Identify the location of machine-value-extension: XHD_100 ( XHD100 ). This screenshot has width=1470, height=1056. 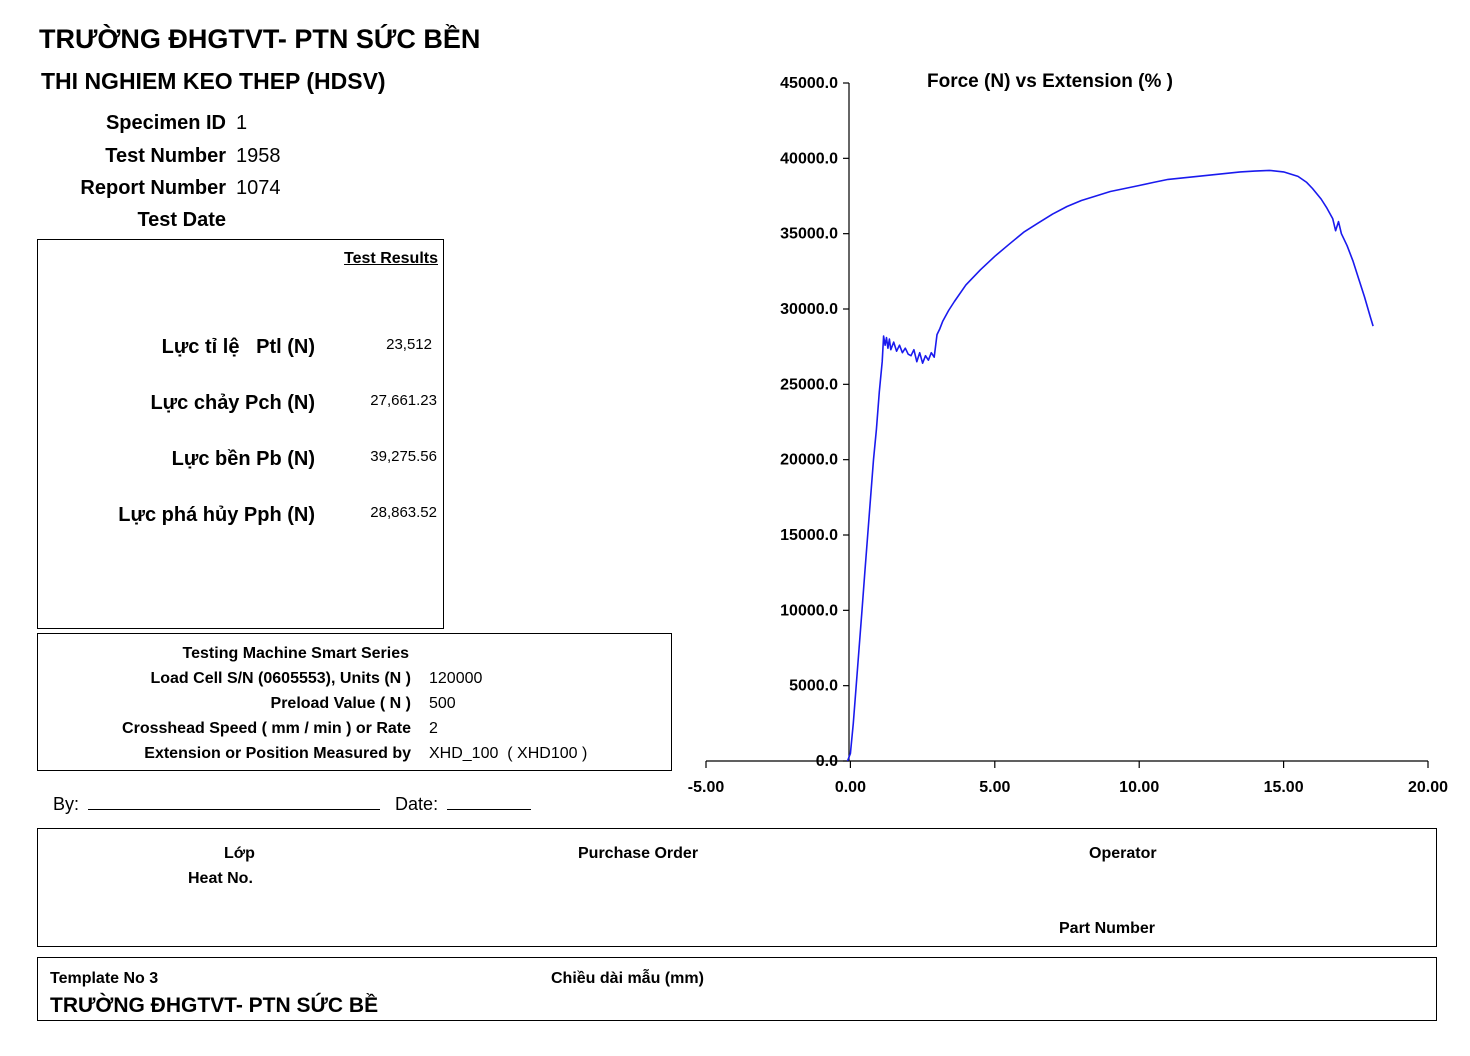
(508, 753).